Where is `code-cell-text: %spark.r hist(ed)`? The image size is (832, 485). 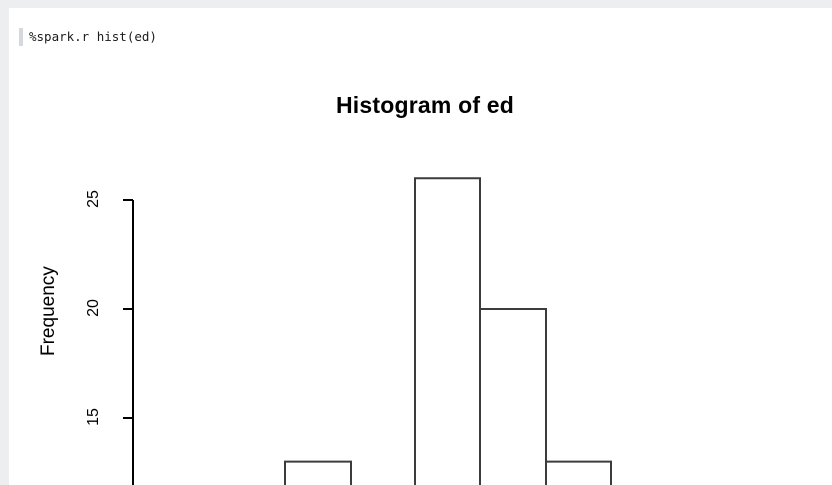 code-cell-text: %spark.r hist(ed) is located at coordinates (93, 36).